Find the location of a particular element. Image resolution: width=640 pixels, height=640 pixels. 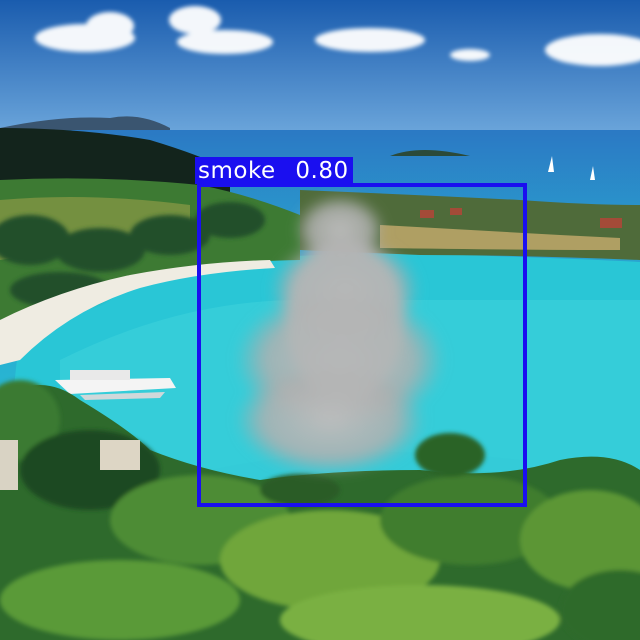

detection-label: smoke 0.80 is located at coordinates (274, 170).